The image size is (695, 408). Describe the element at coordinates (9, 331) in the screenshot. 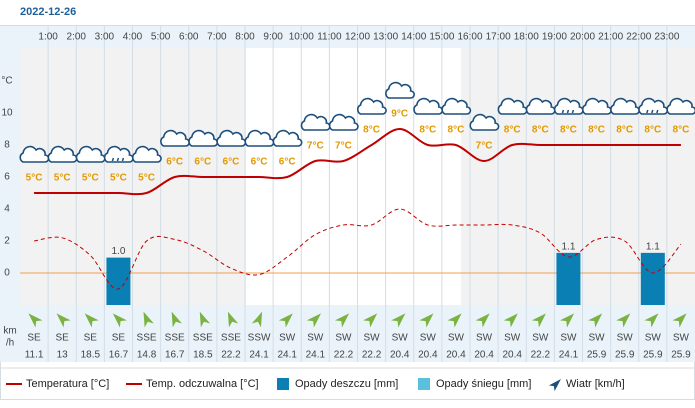

I see `wind-unit: km` at that location.